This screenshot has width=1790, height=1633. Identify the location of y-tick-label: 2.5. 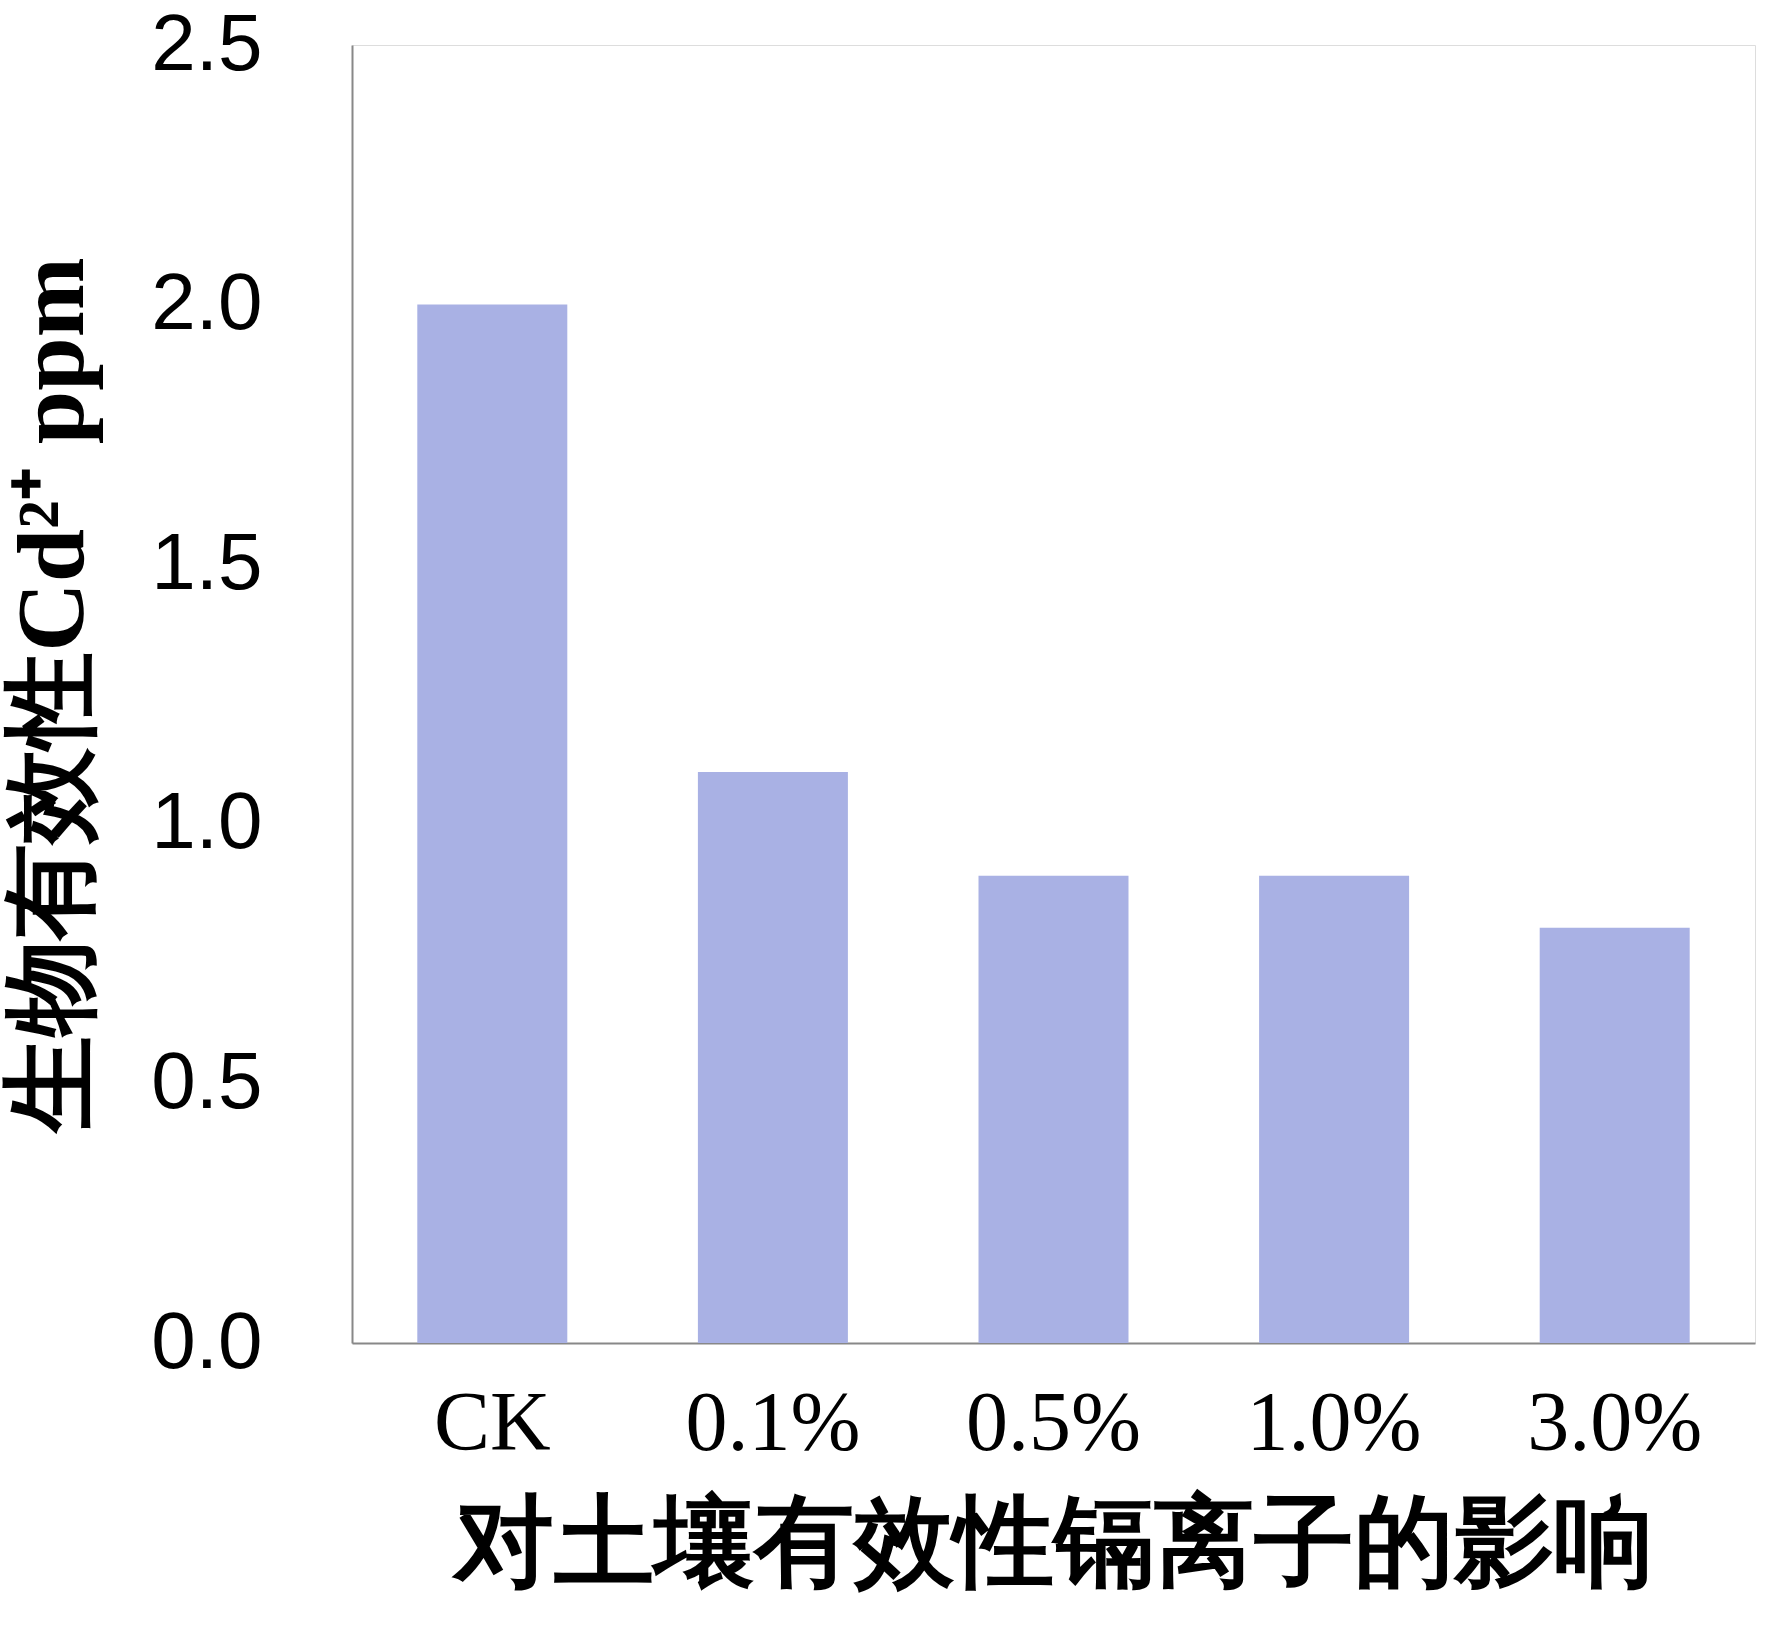
(207, 43).